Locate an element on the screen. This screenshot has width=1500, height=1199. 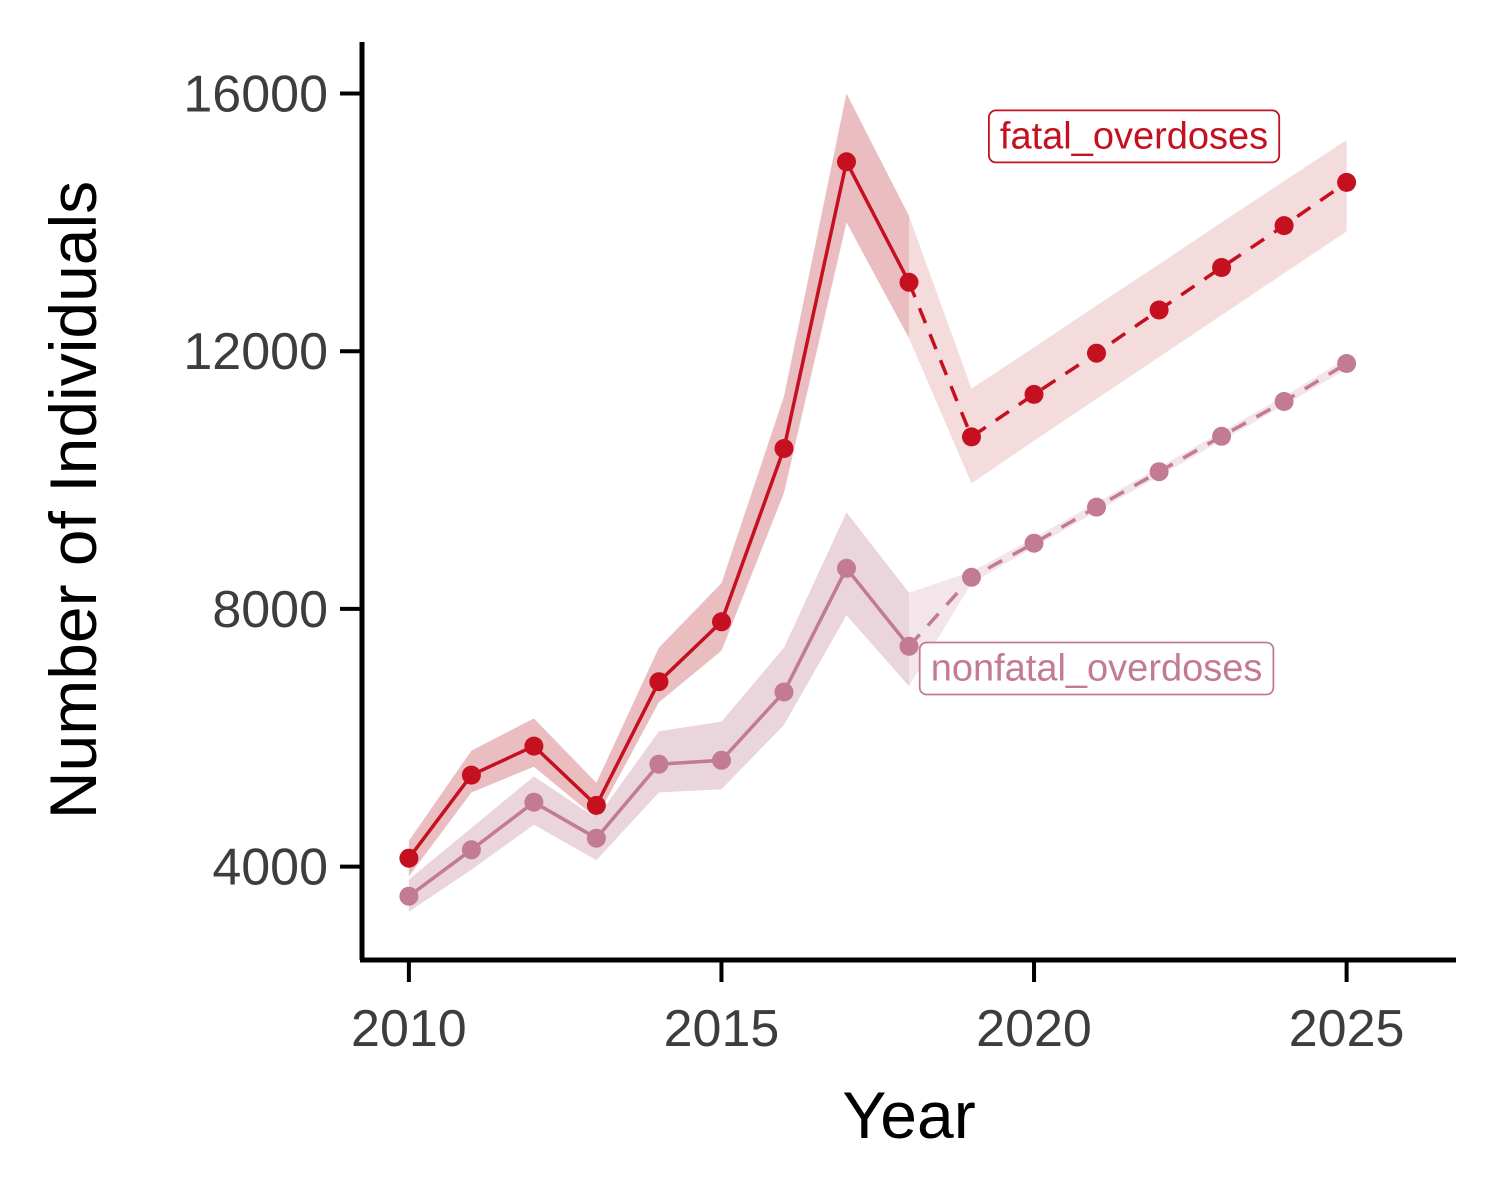
y-axis-title: Number of Individuals is located at coordinates (73, 500).